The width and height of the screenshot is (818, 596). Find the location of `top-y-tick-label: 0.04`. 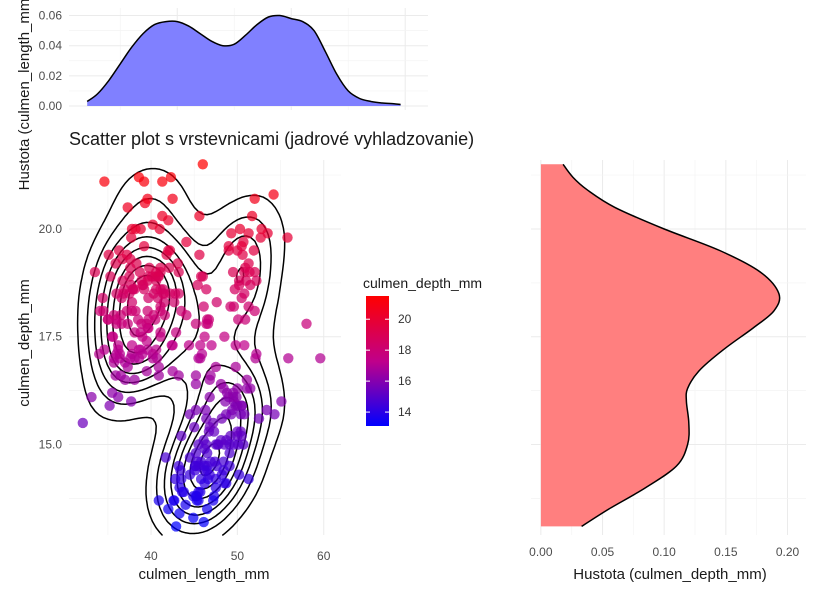

top-y-tick-label: 0.04 is located at coordinates (51, 46).